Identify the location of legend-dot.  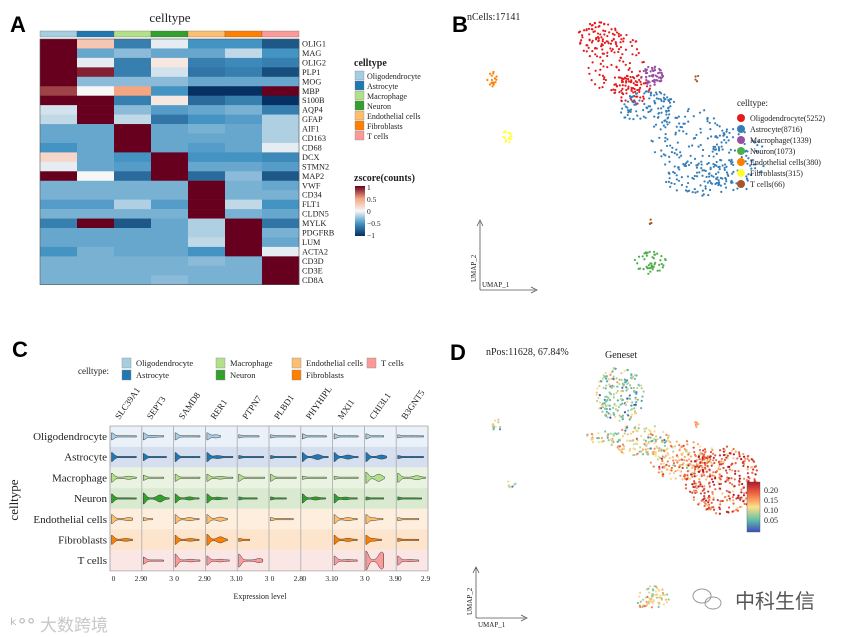
(741, 129).